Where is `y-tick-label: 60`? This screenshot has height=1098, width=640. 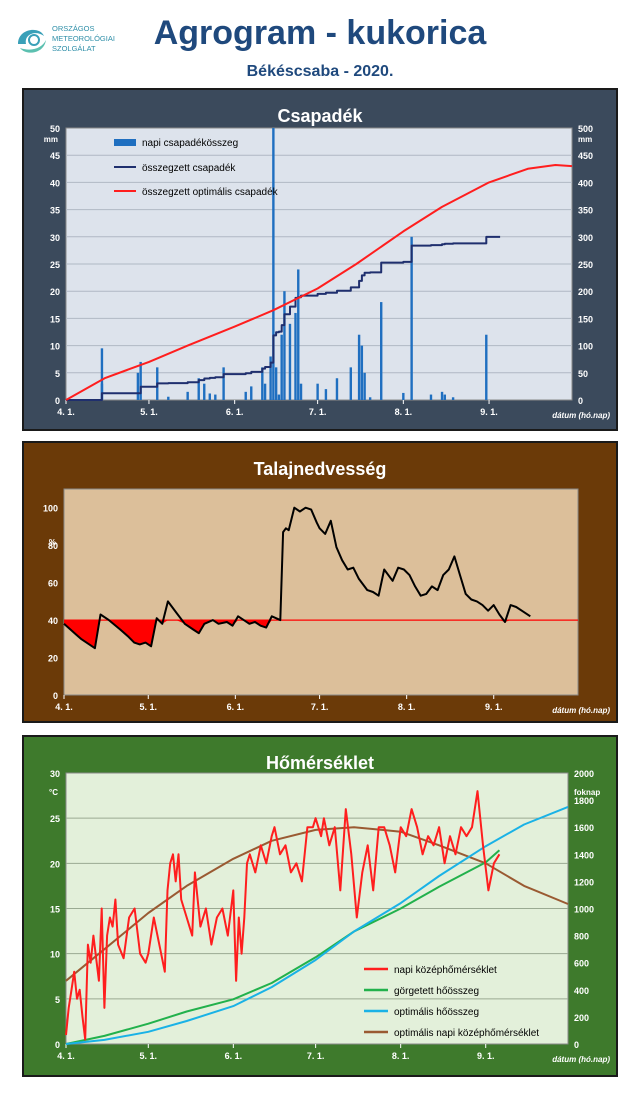
y-tick-label: 60 is located at coordinates (53, 584).